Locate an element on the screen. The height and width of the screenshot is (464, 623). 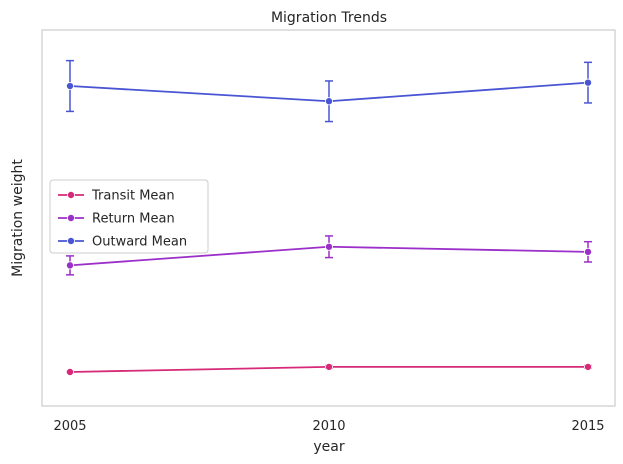
x-tick-label: 2015 is located at coordinates (587, 426).